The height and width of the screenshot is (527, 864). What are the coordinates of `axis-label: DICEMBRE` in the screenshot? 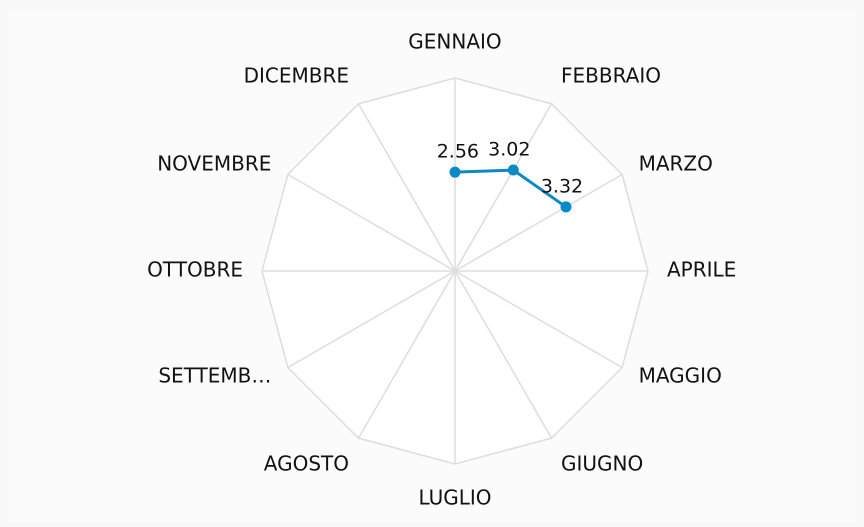 It's located at (296, 76).